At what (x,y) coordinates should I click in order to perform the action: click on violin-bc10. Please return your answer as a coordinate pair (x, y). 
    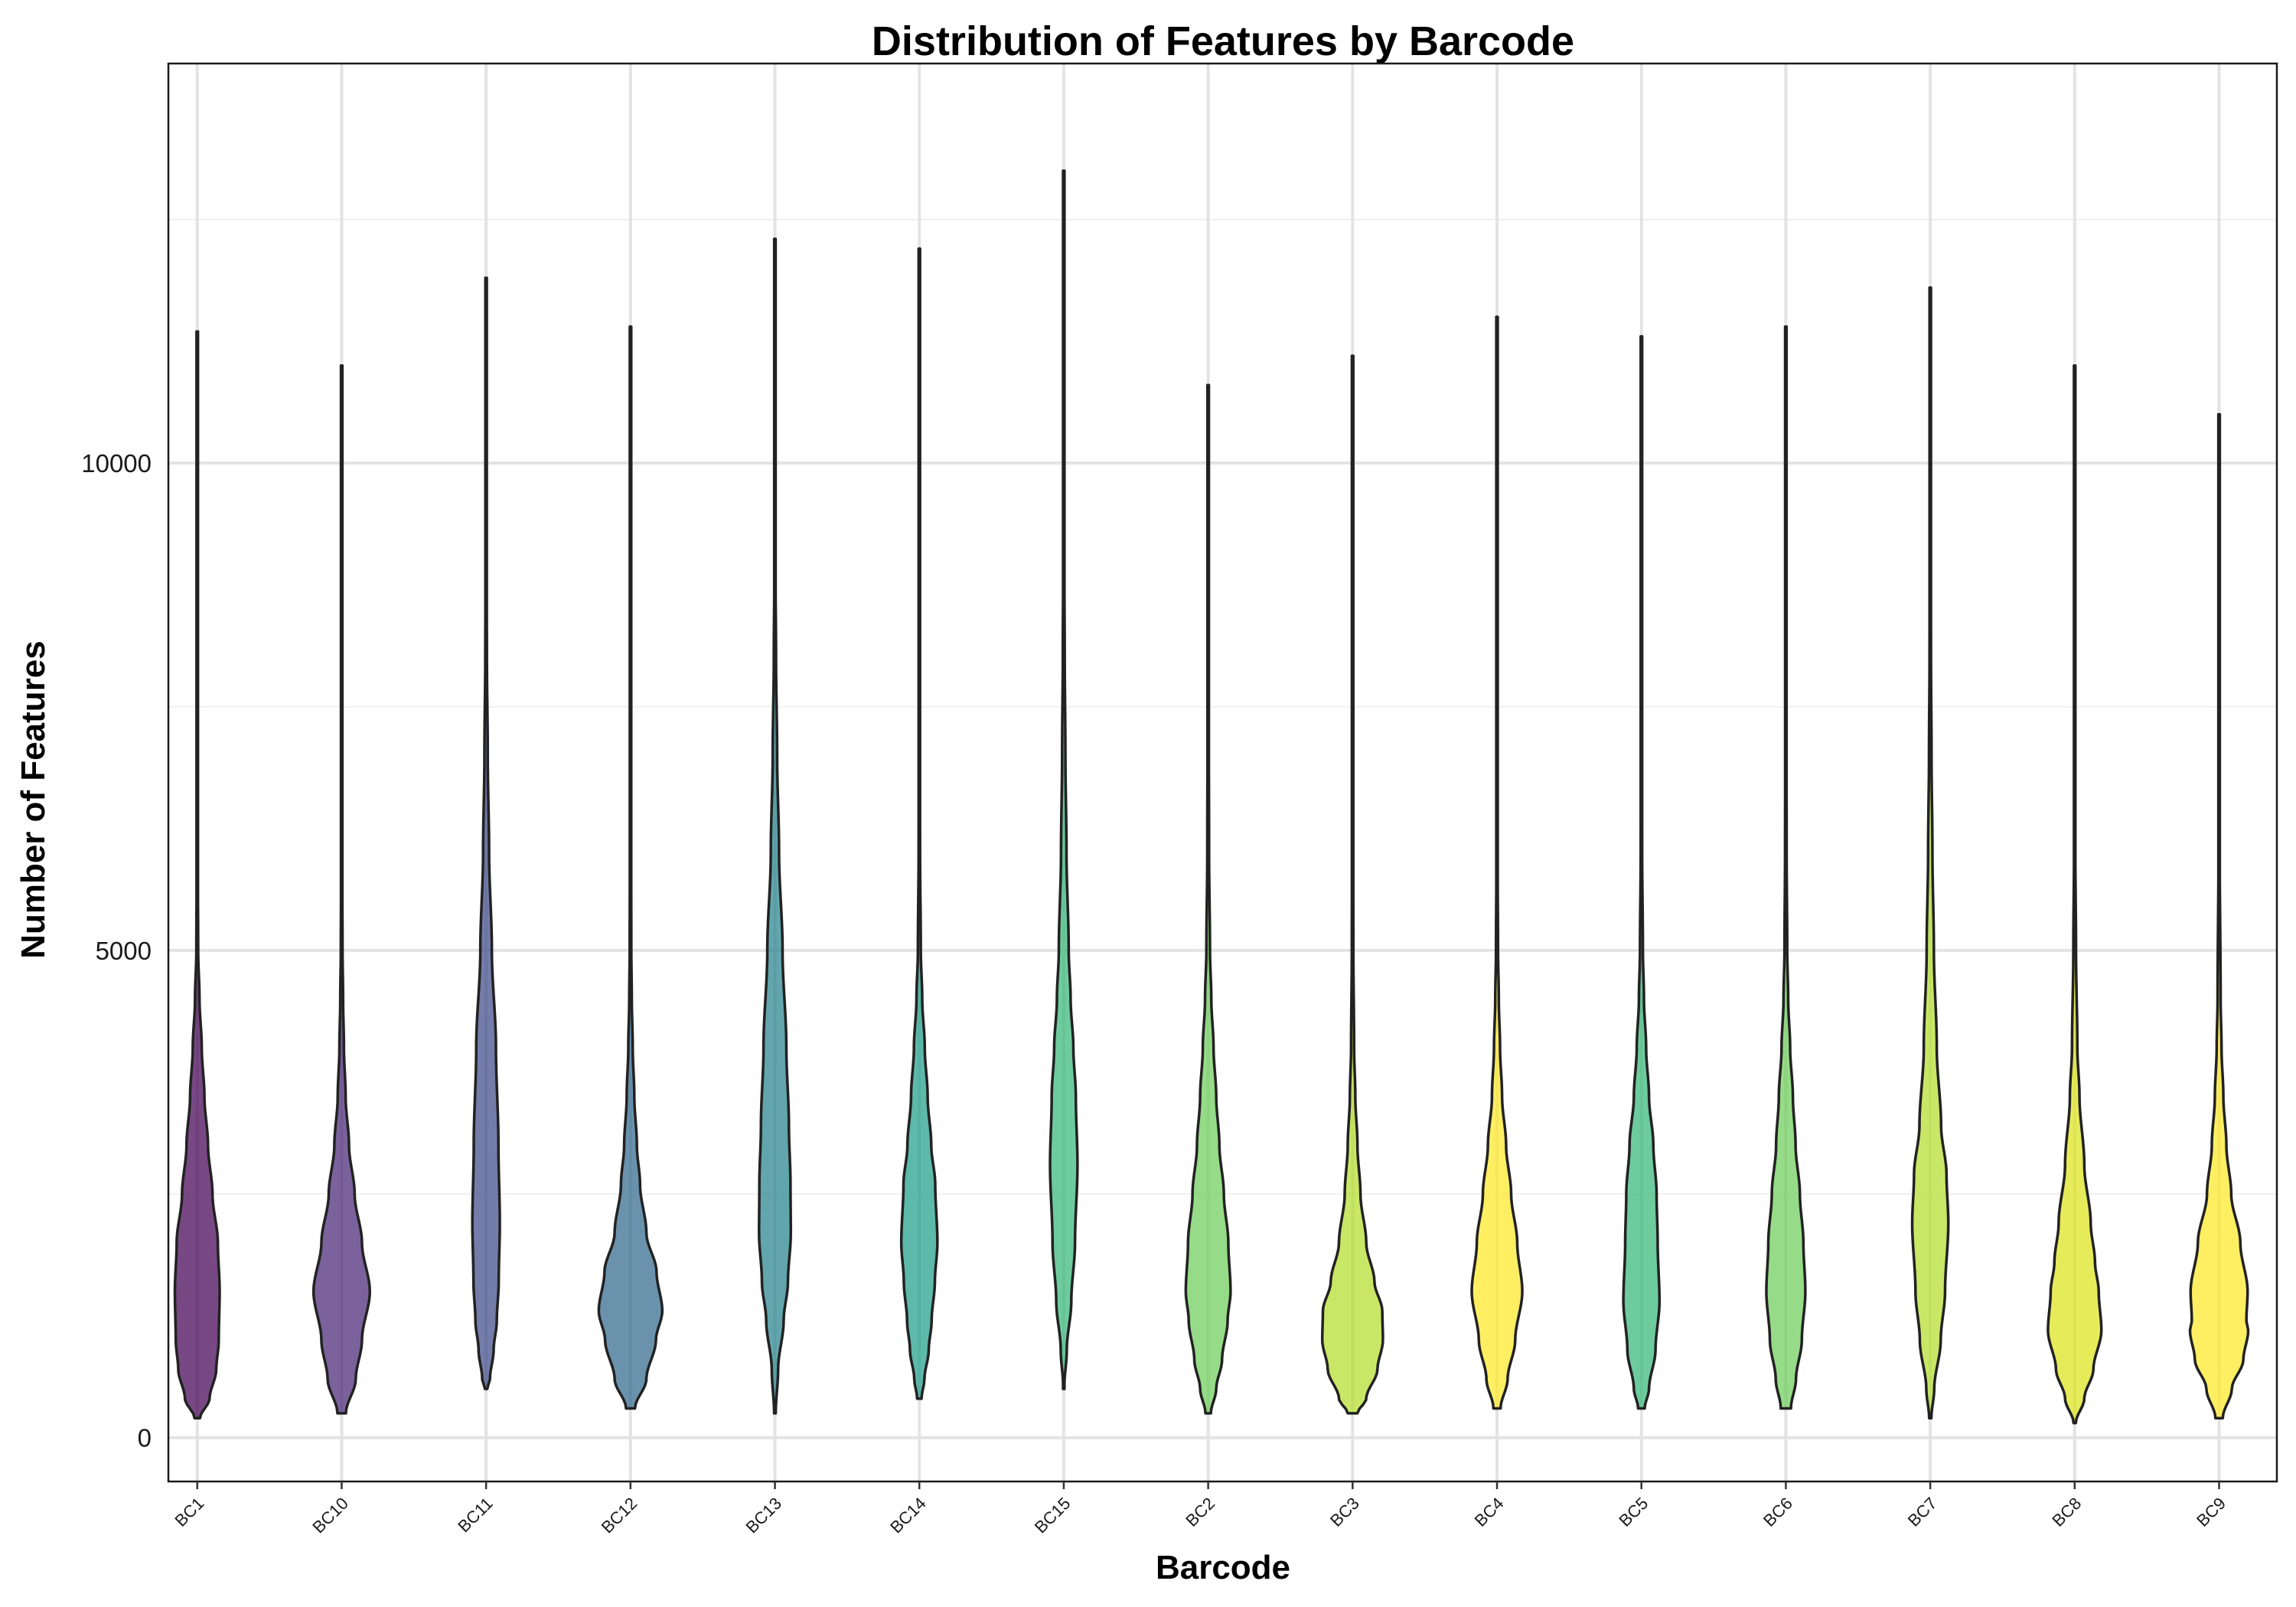
    Looking at the image, I should click on (341, 890).